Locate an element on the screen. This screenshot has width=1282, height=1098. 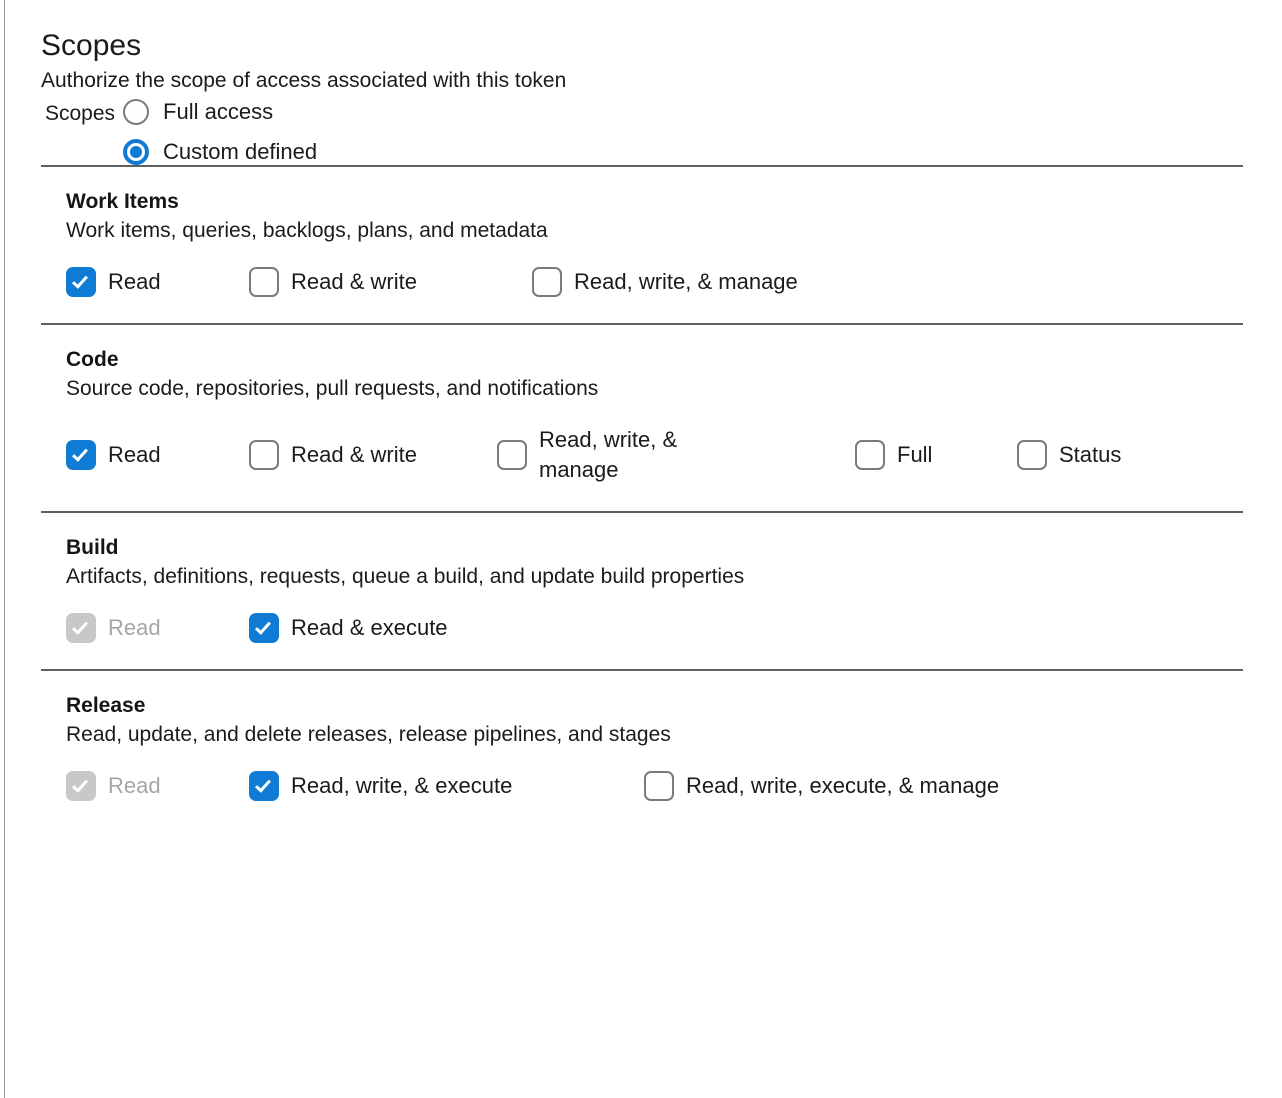
checkbox-option-code-read-write-manage: Read, write, & manage is located at coordinates (676, 455).